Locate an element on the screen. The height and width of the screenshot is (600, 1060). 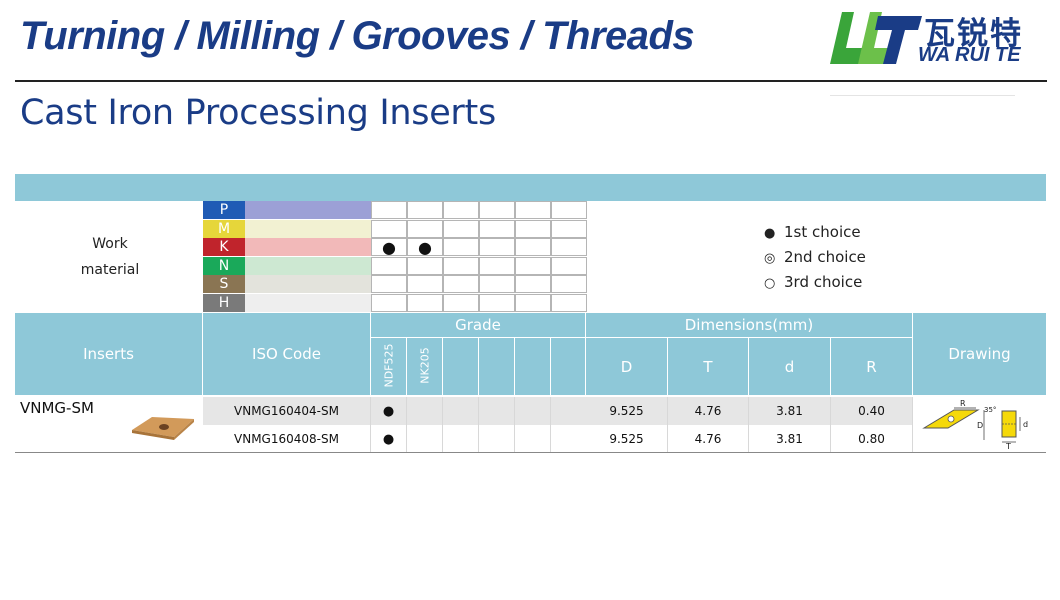
header-divider is located at coordinates (531, 81).